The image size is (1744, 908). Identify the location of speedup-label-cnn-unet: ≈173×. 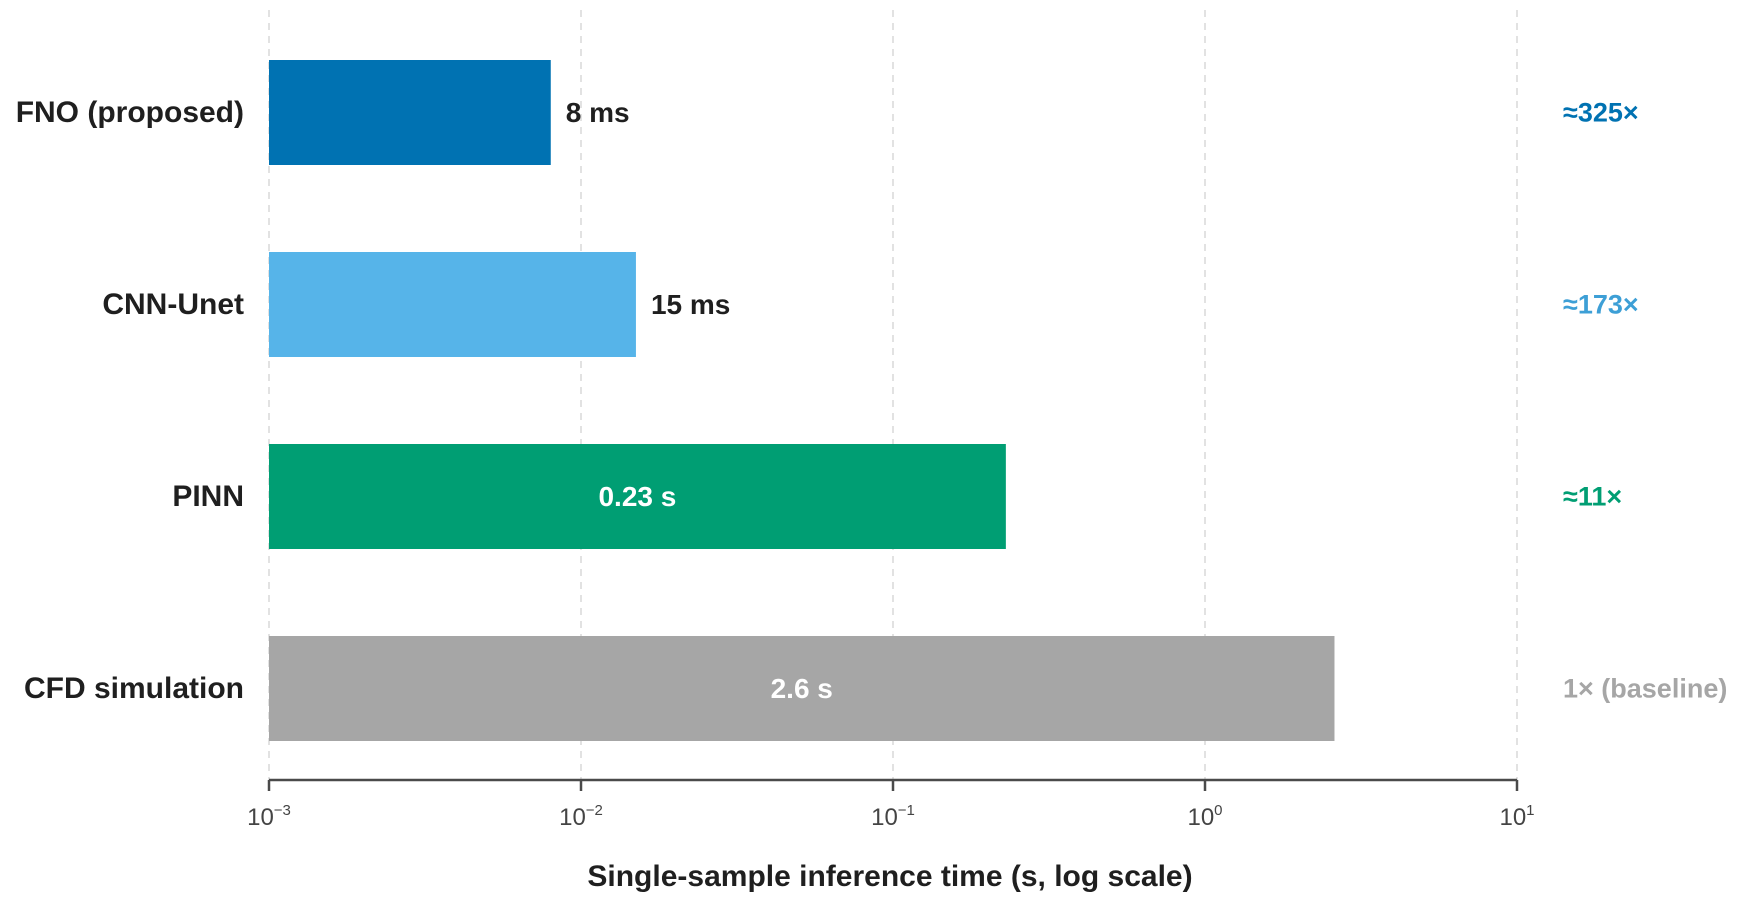
(1601, 305).